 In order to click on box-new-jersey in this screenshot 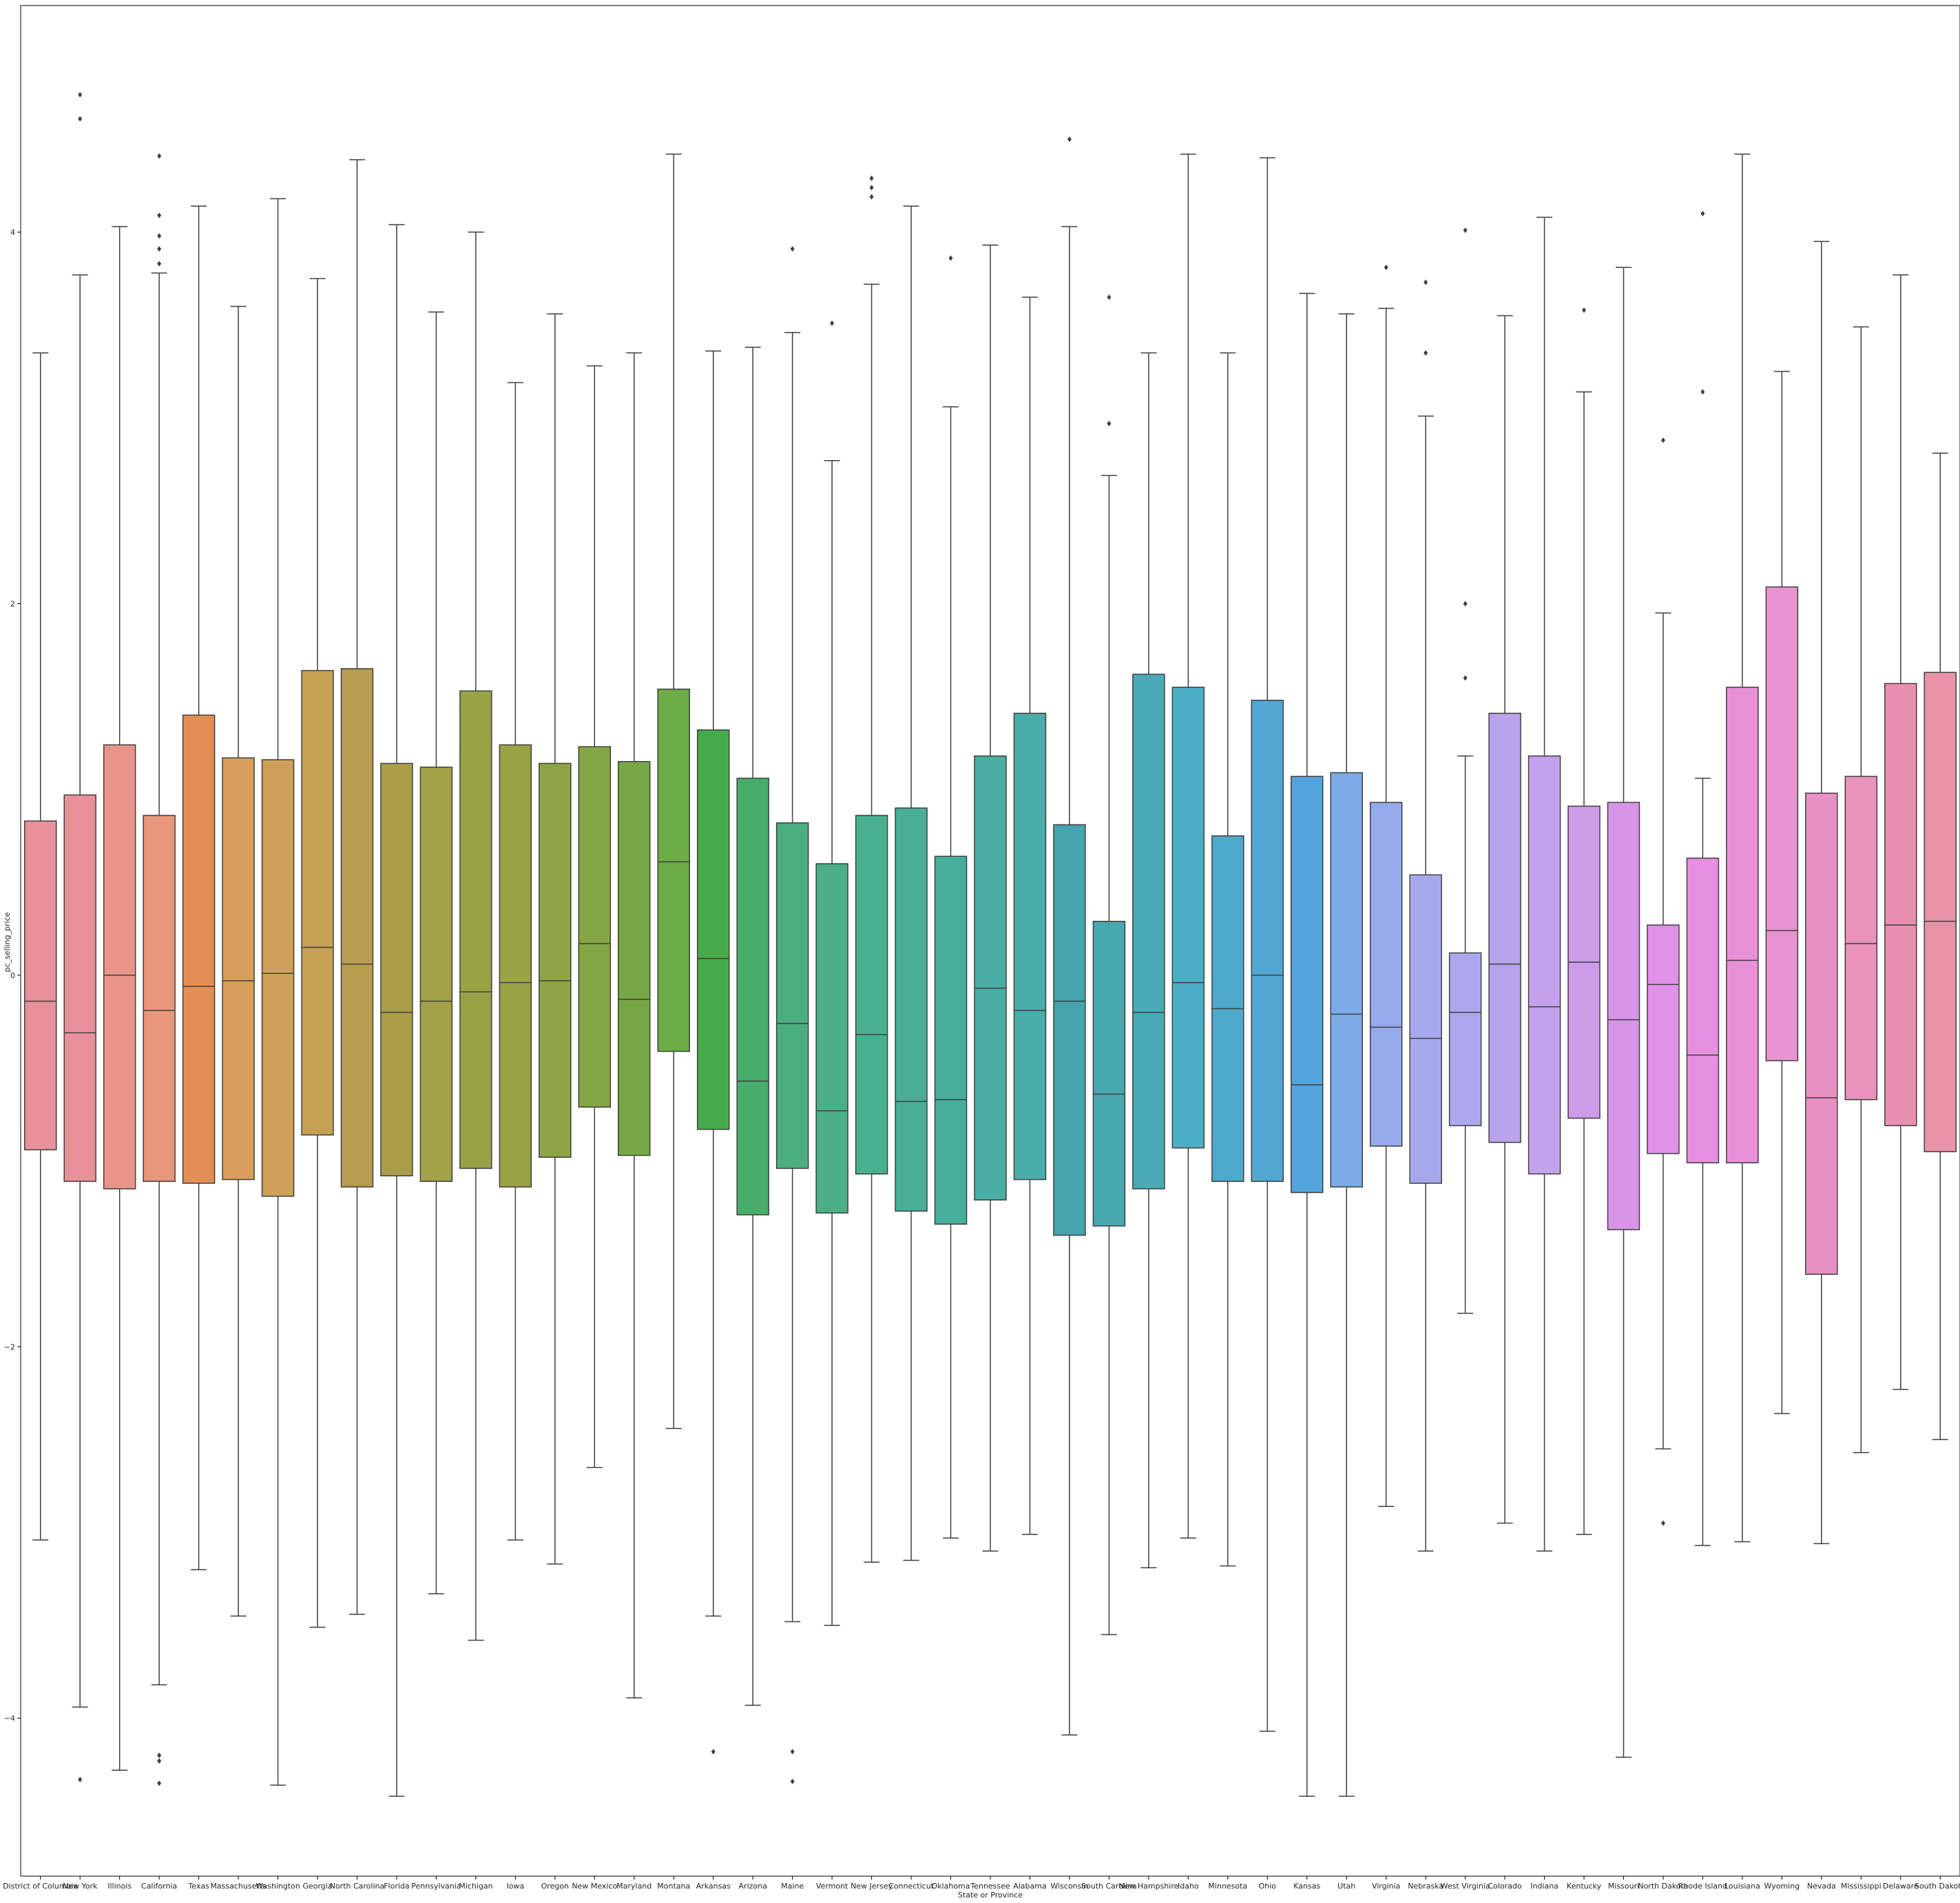, I will do `click(871, 869)`.